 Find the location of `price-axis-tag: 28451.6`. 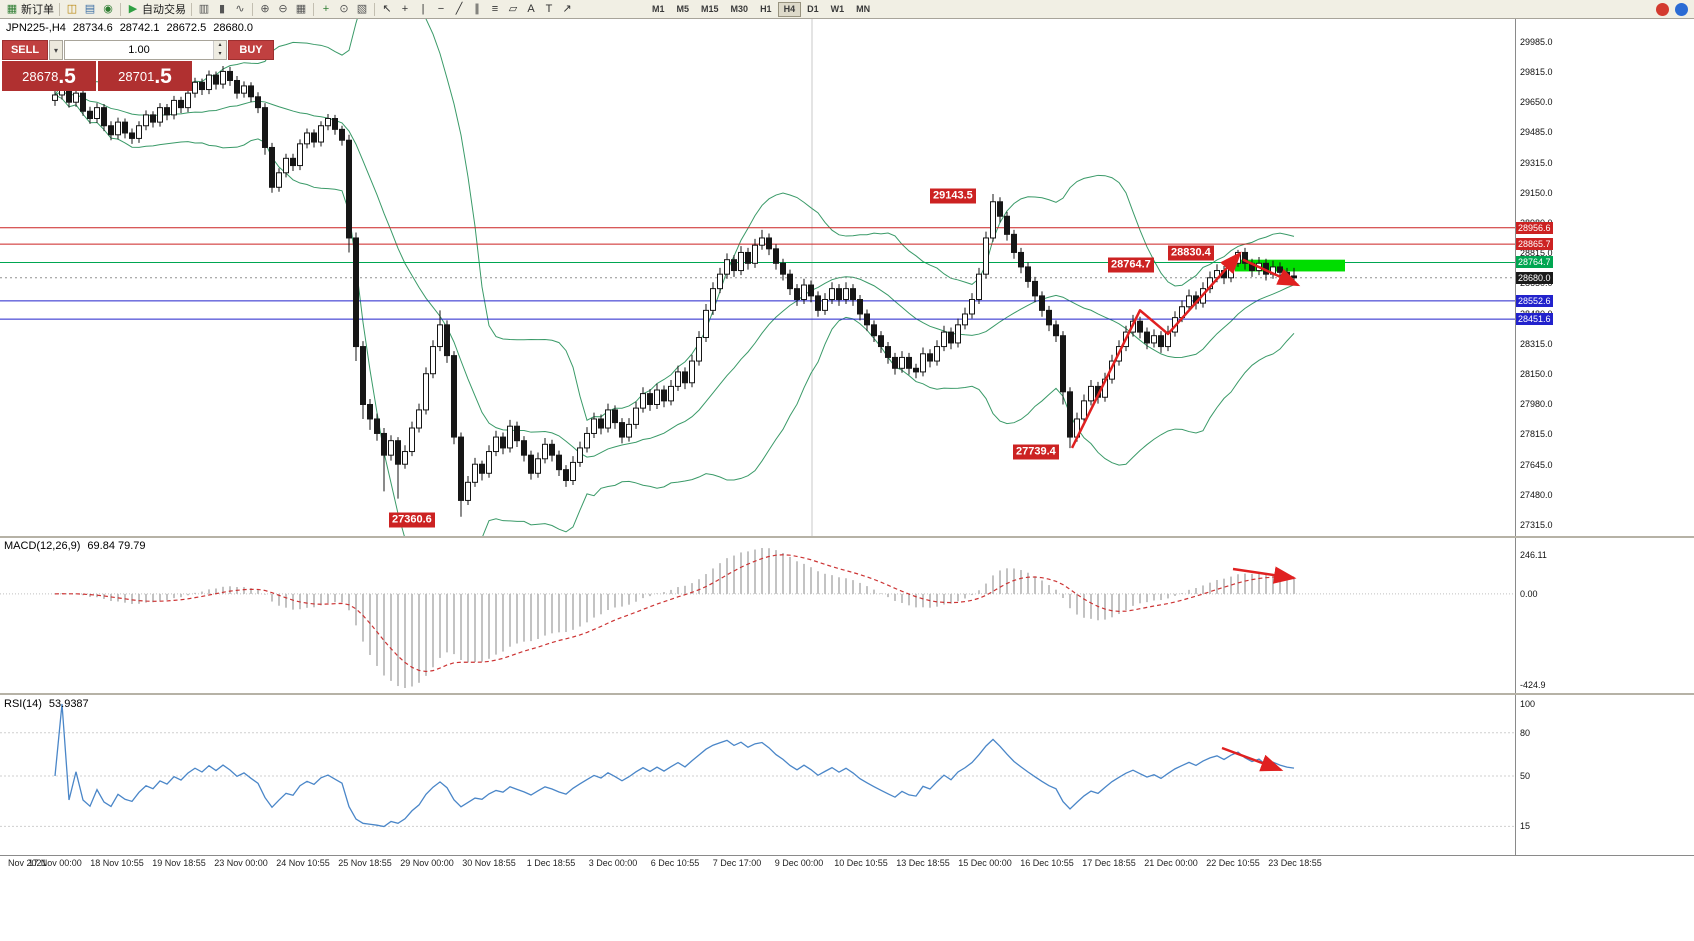

price-axis-tag: 28451.6 is located at coordinates (1534, 319).